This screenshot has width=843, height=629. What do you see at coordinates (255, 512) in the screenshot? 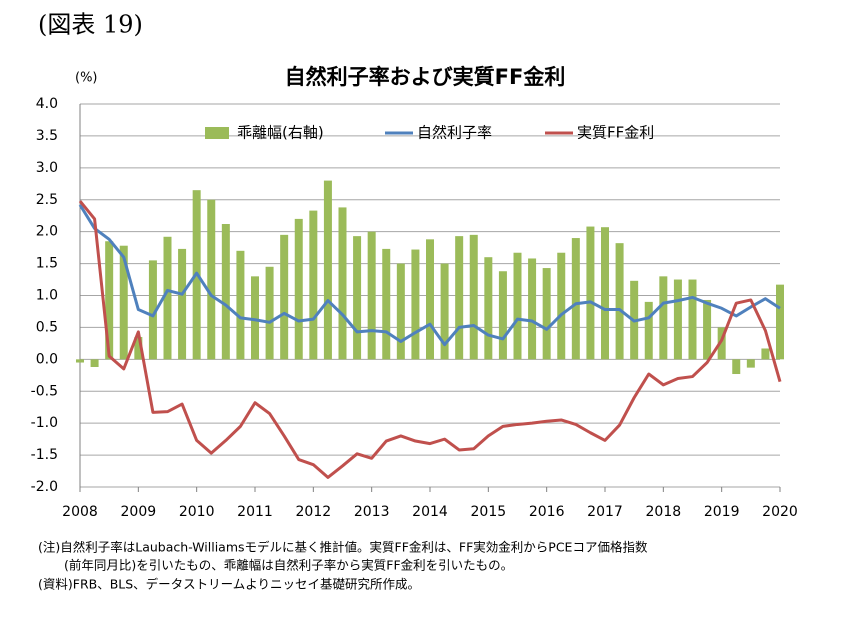
I see `x-tick-label: 2011` at bounding box center [255, 512].